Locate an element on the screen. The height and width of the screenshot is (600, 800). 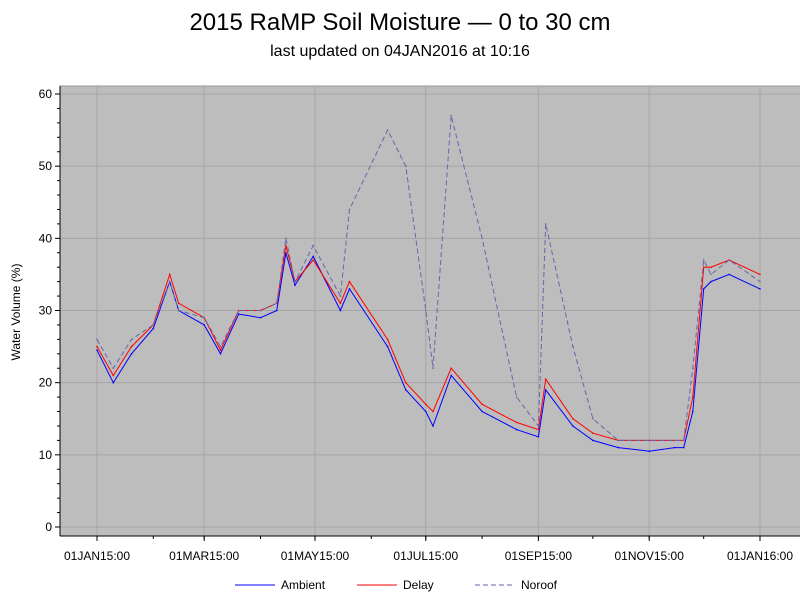
y-axis-label: Water Volume (%) is located at coordinates (16, 312).